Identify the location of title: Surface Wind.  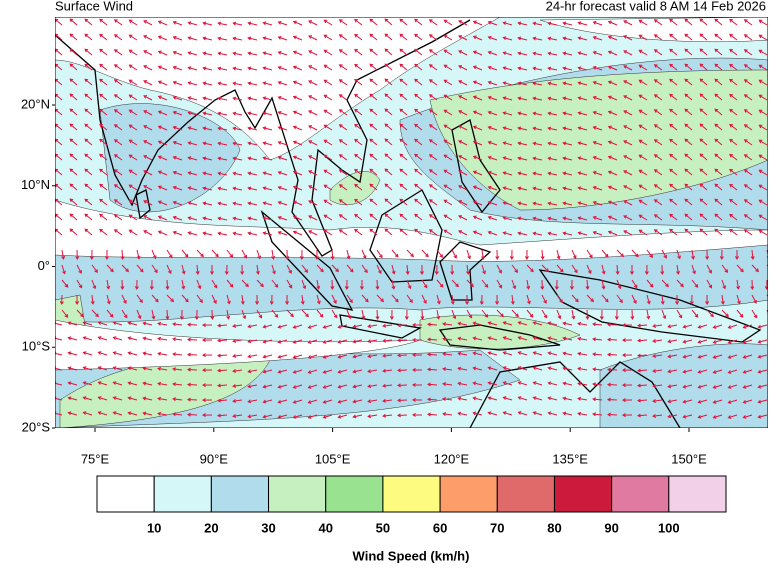
(94, 6).